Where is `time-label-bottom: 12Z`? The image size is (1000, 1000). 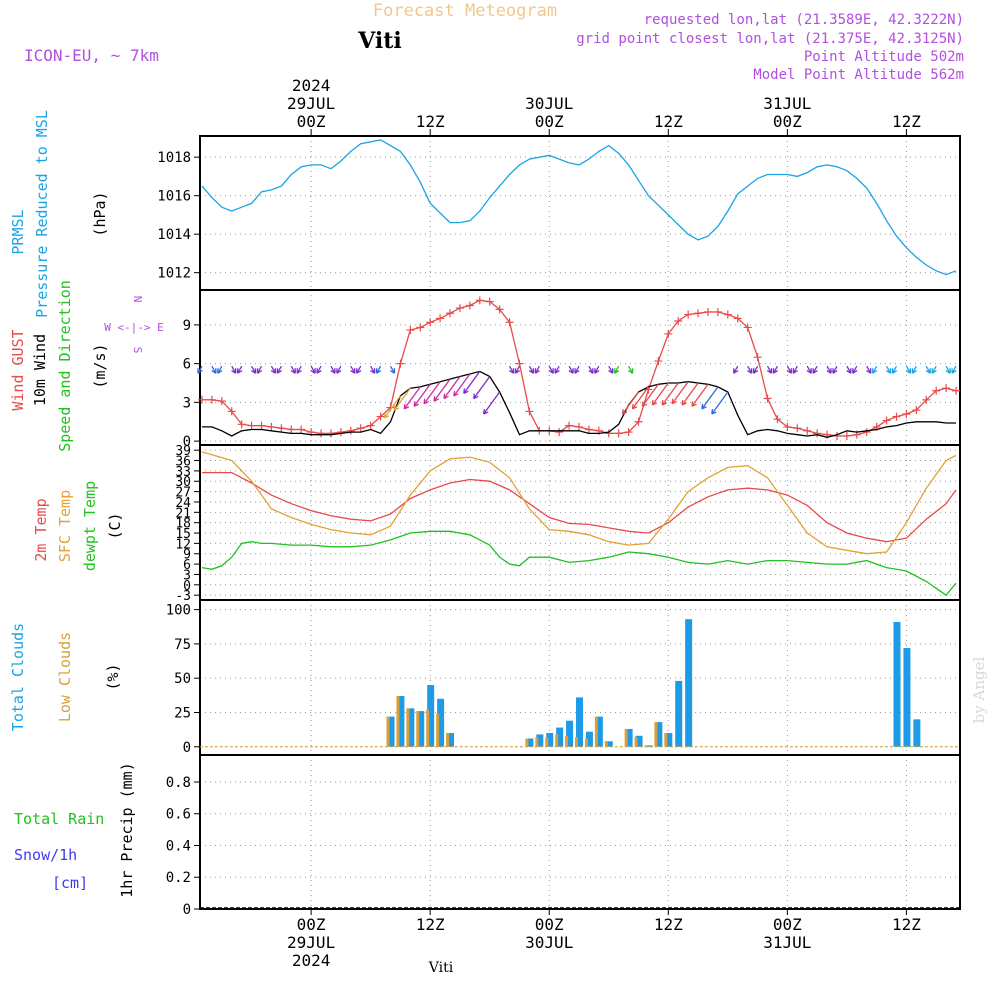 time-label-bottom: 12Z is located at coordinates (668, 924).